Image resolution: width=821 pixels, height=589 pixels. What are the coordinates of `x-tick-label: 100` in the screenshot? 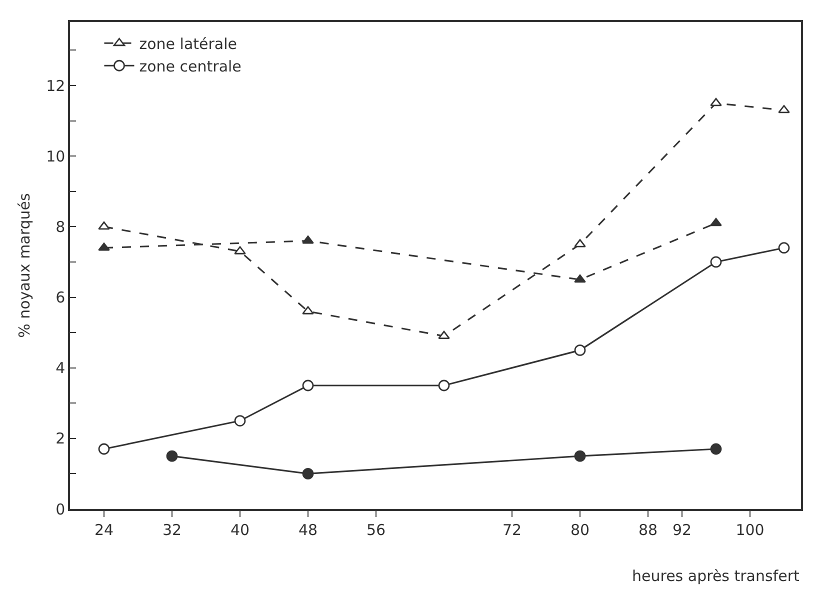 It's located at (750, 529).